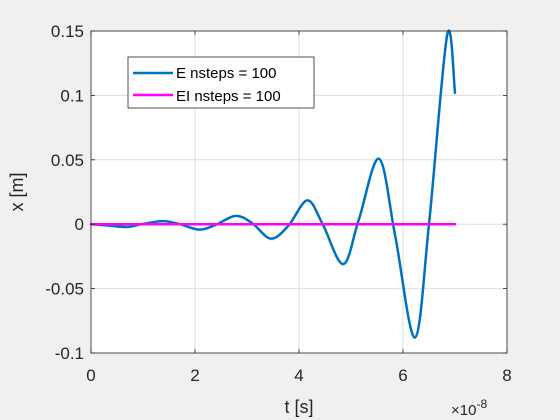 The width and height of the screenshot is (560, 420). Describe the element at coordinates (72, 95) in the screenshot. I see `y-tick-label: 0.1` at that location.